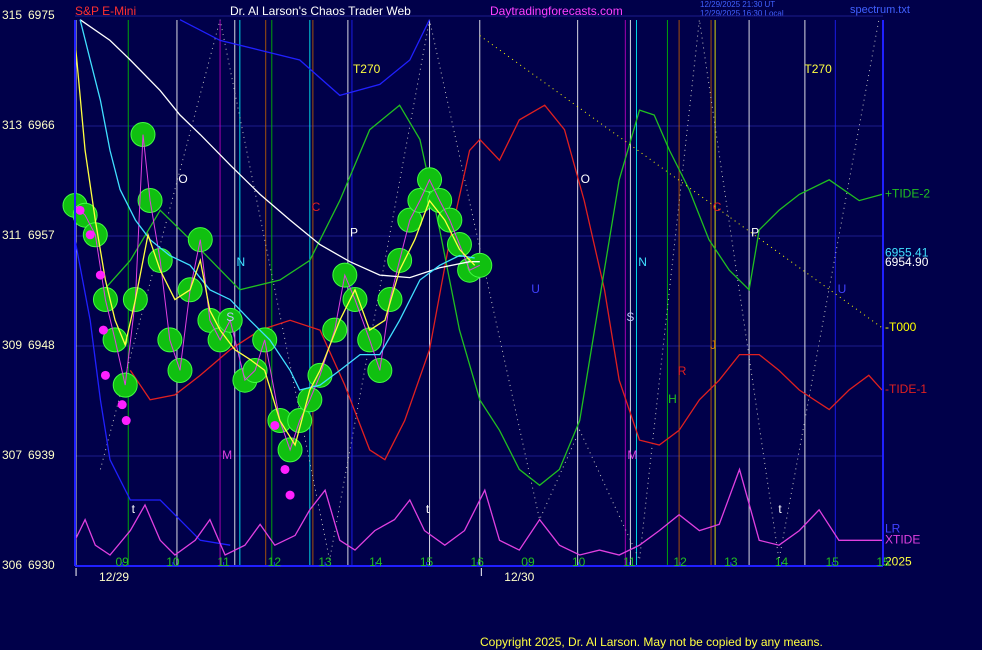 Image resolution: width=982 pixels, height=650 pixels. What do you see at coordinates (906, 389) in the screenshot?
I see `series-label: -TIDE-1` at bounding box center [906, 389].